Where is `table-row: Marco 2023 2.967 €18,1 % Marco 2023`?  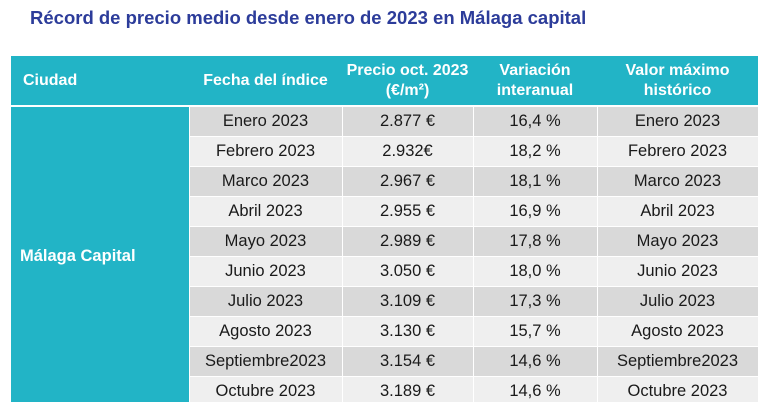
table-row: Marco 2023 2.967 €18,1 % Marco 2023 is located at coordinates (385, 181).